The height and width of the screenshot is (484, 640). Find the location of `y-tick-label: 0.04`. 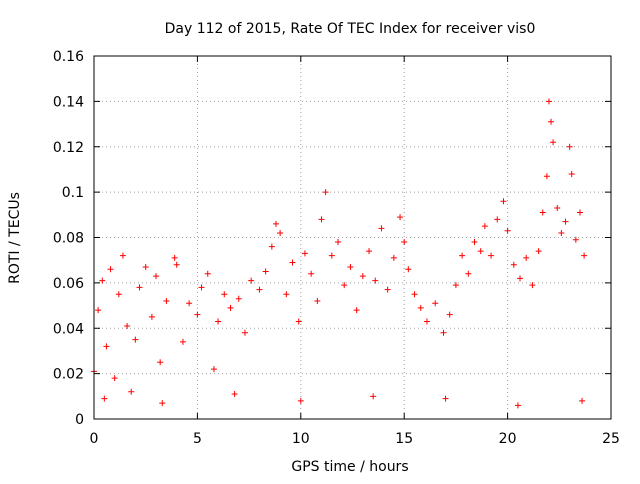

y-tick-label: 0.04 is located at coordinates (68, 329).